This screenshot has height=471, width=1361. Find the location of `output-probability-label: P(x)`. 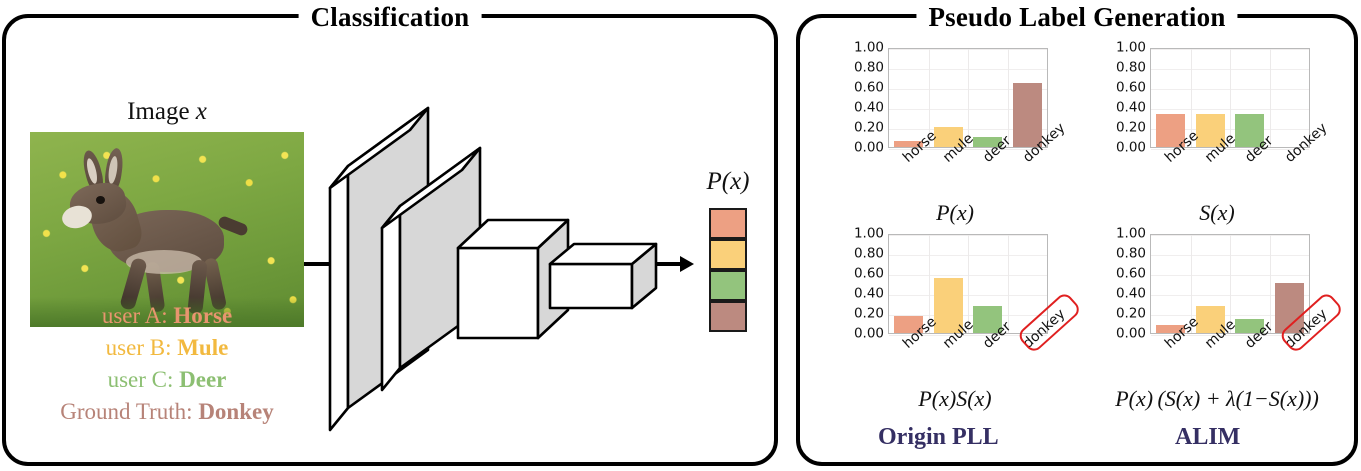

output-probability-label: P(x) is located at coordinates (728, 181).